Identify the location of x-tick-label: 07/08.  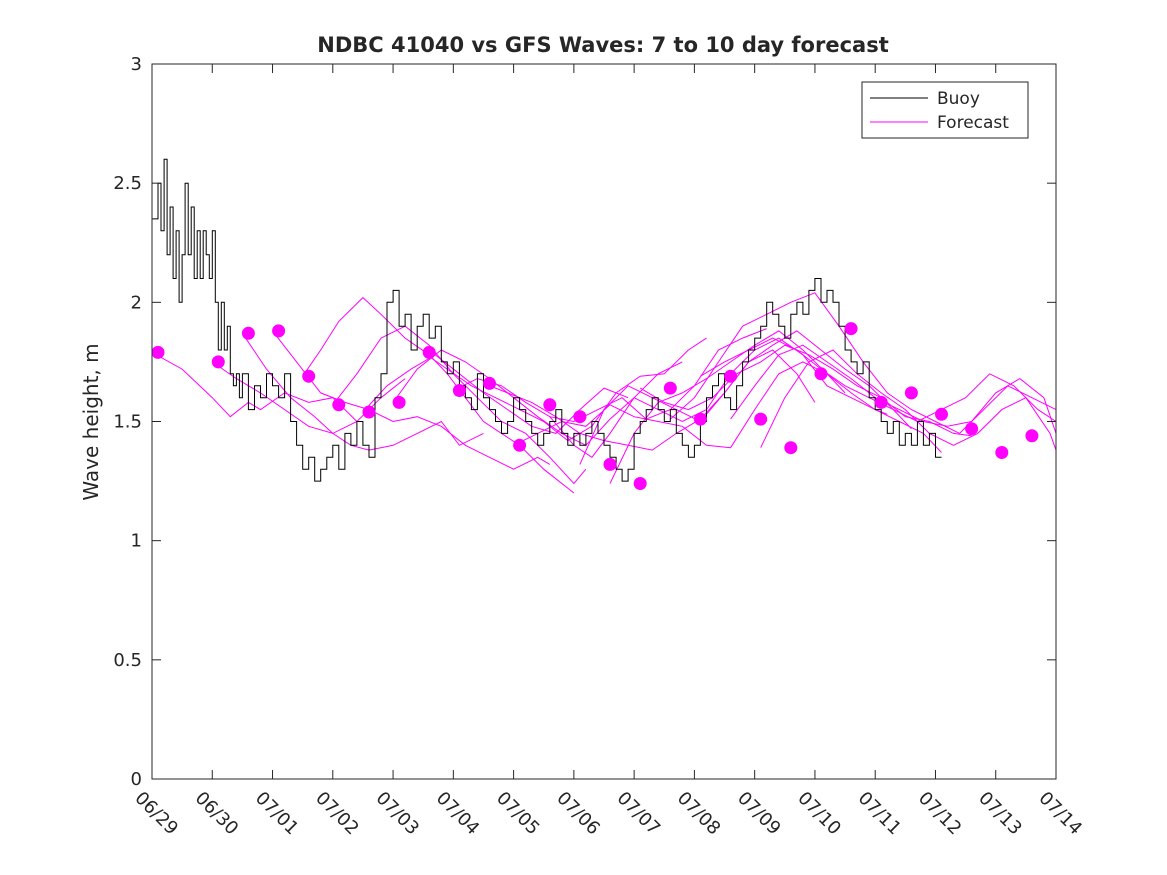
(699, 814).